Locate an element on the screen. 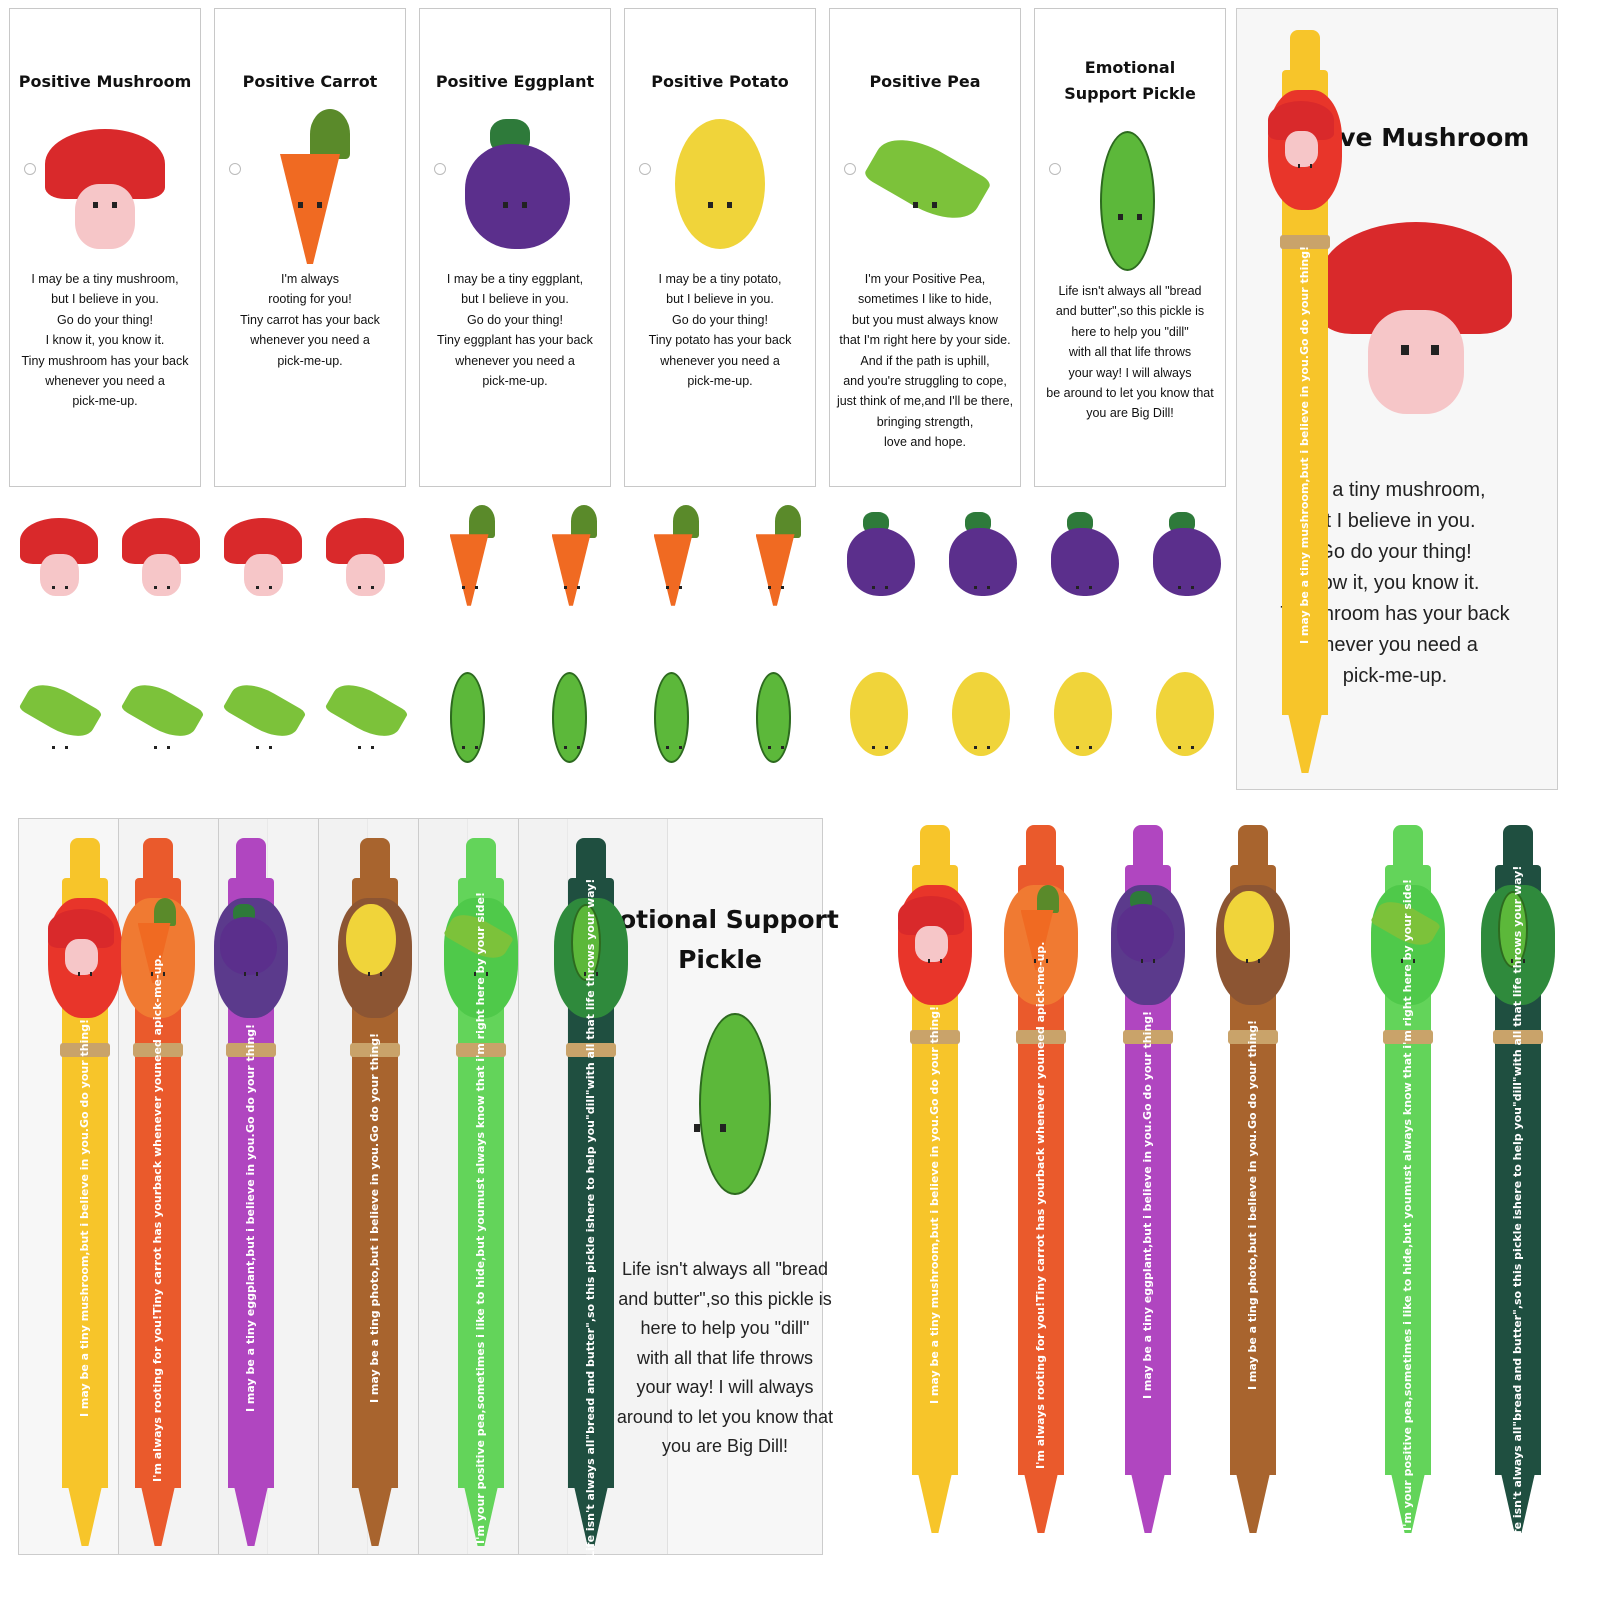 The width and height of the screenshot is (1600, 1600). hang-hole is located at coordinates (440, 169).